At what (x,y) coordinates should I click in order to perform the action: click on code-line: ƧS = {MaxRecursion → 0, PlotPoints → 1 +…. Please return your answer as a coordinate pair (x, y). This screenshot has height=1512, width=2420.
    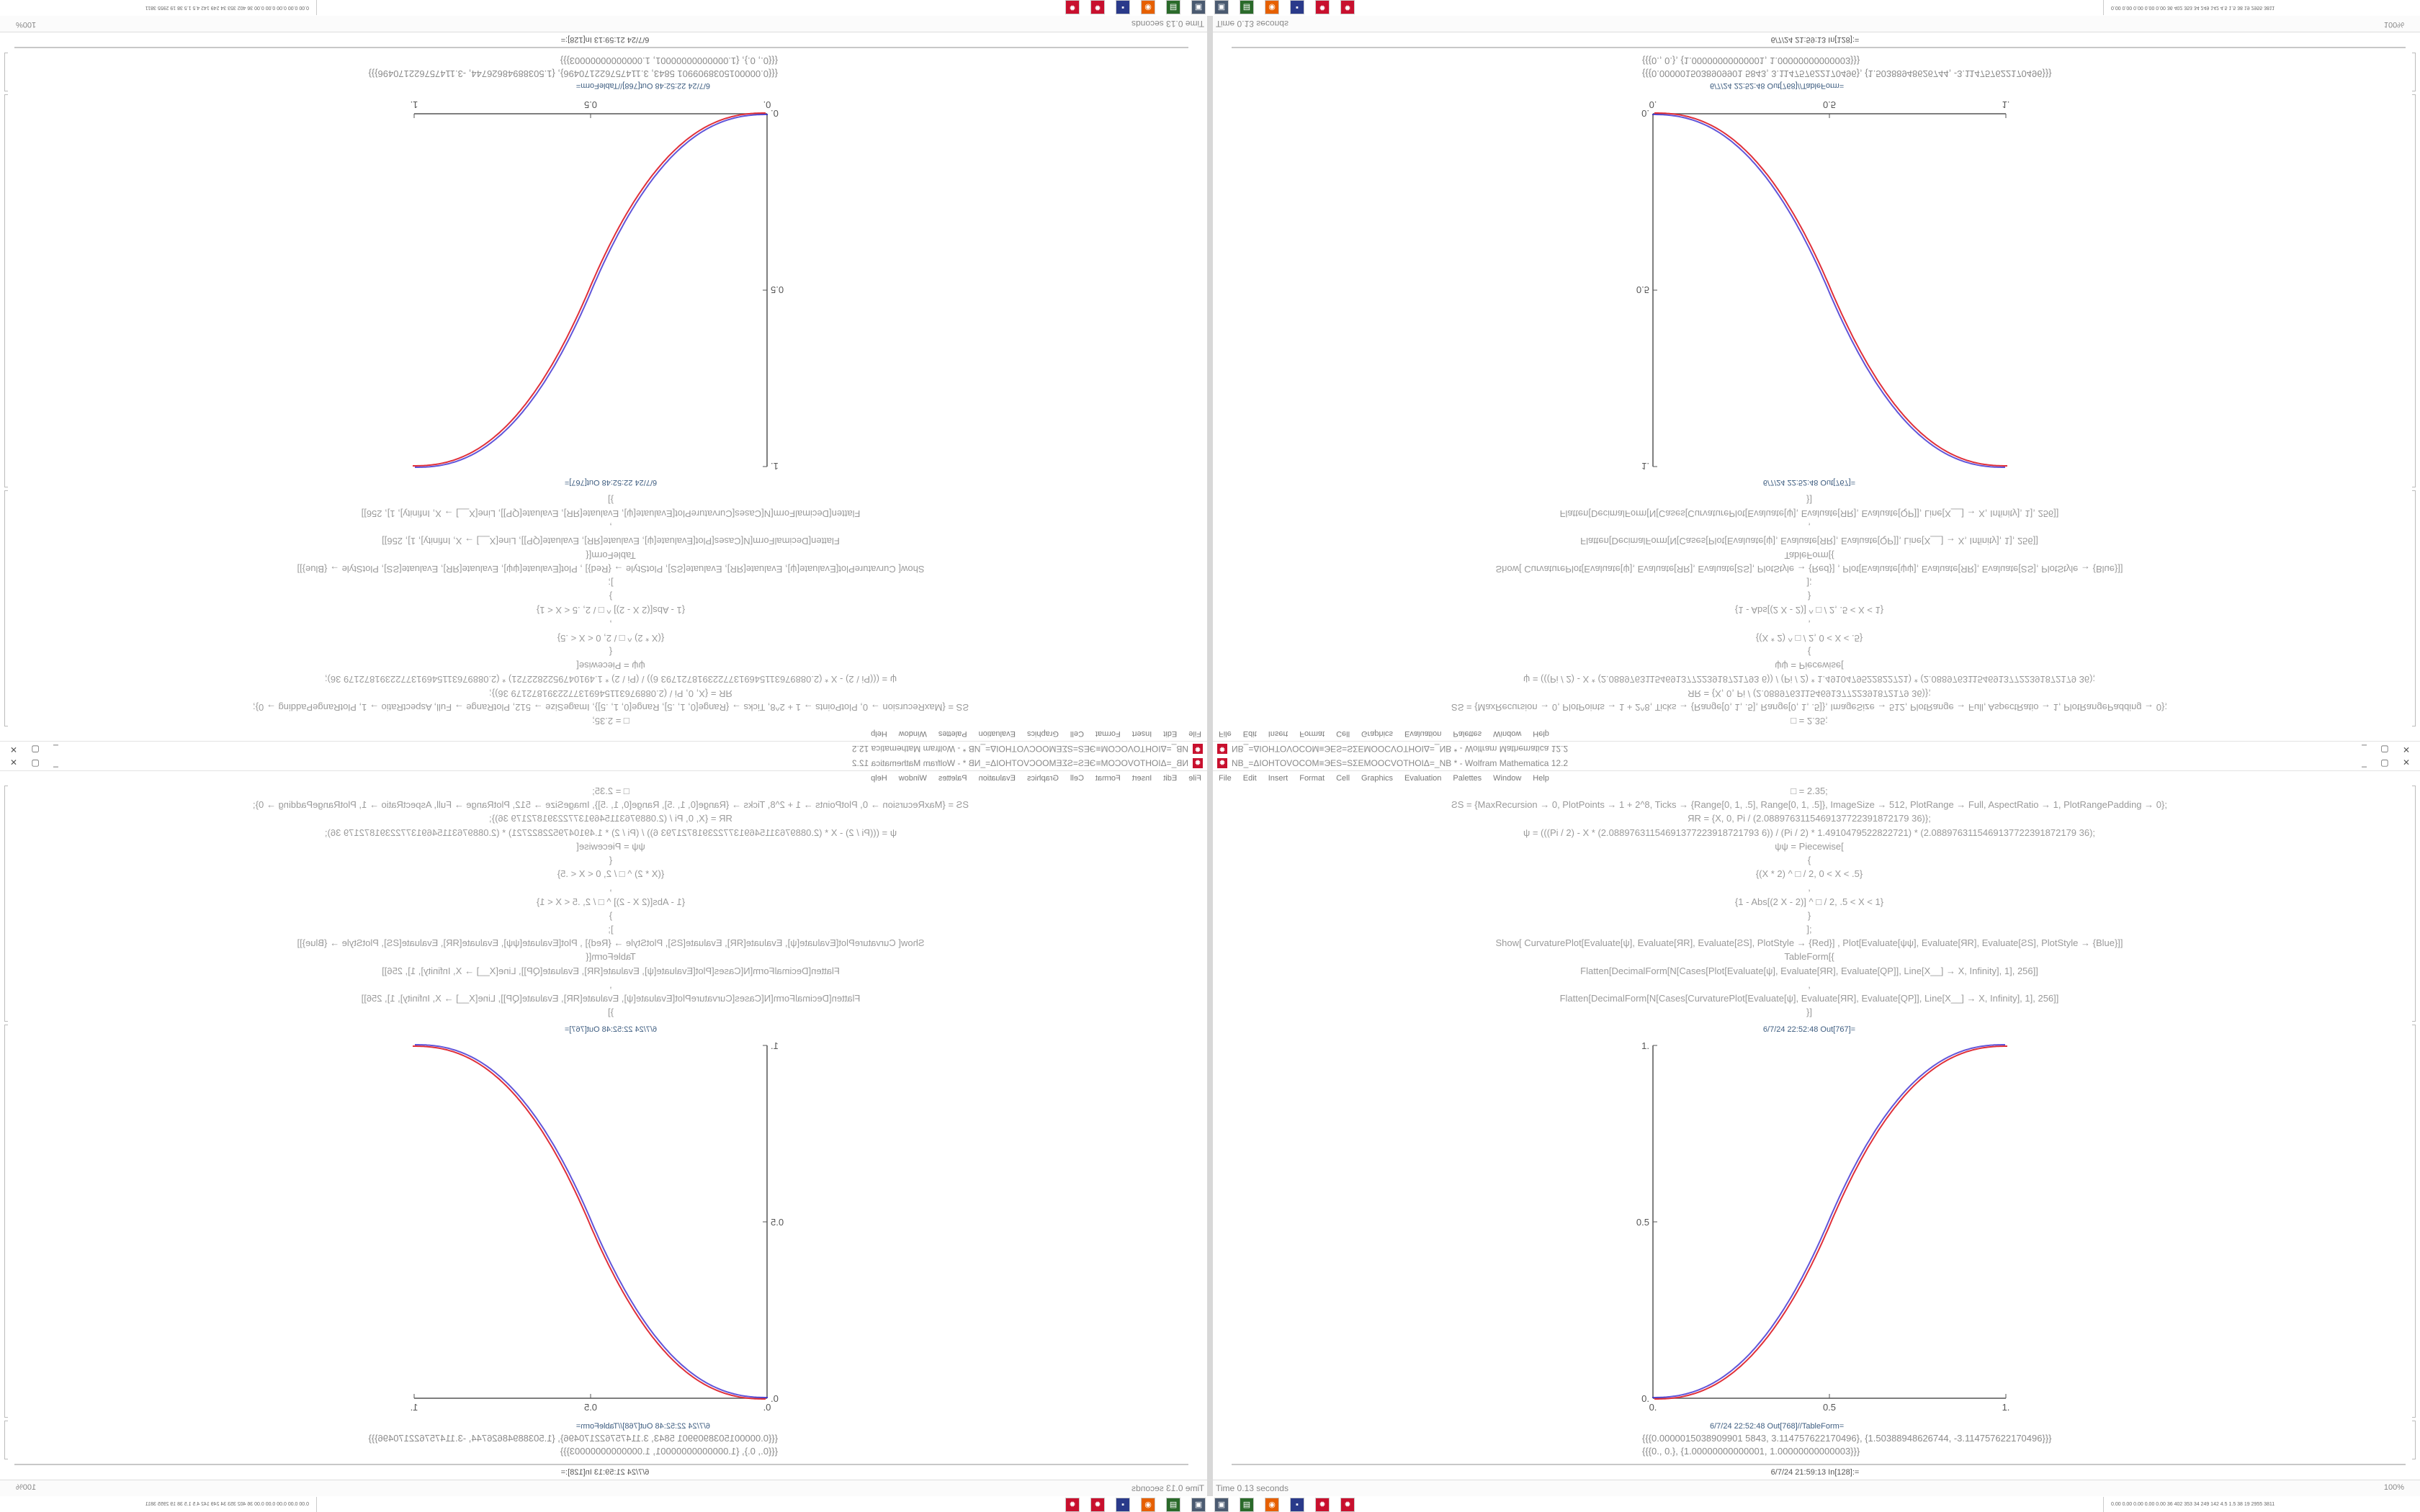
    Looking at the image, I should click on (1809, 707).